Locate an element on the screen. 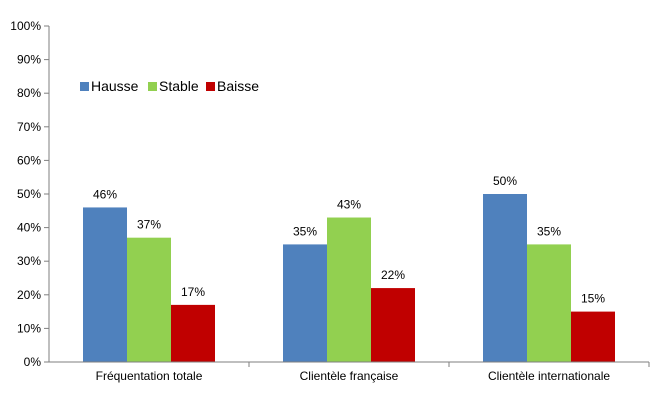 The width and height of the screenshot is (670, 404). data-label: 43% is located at coordinates (349, 205).